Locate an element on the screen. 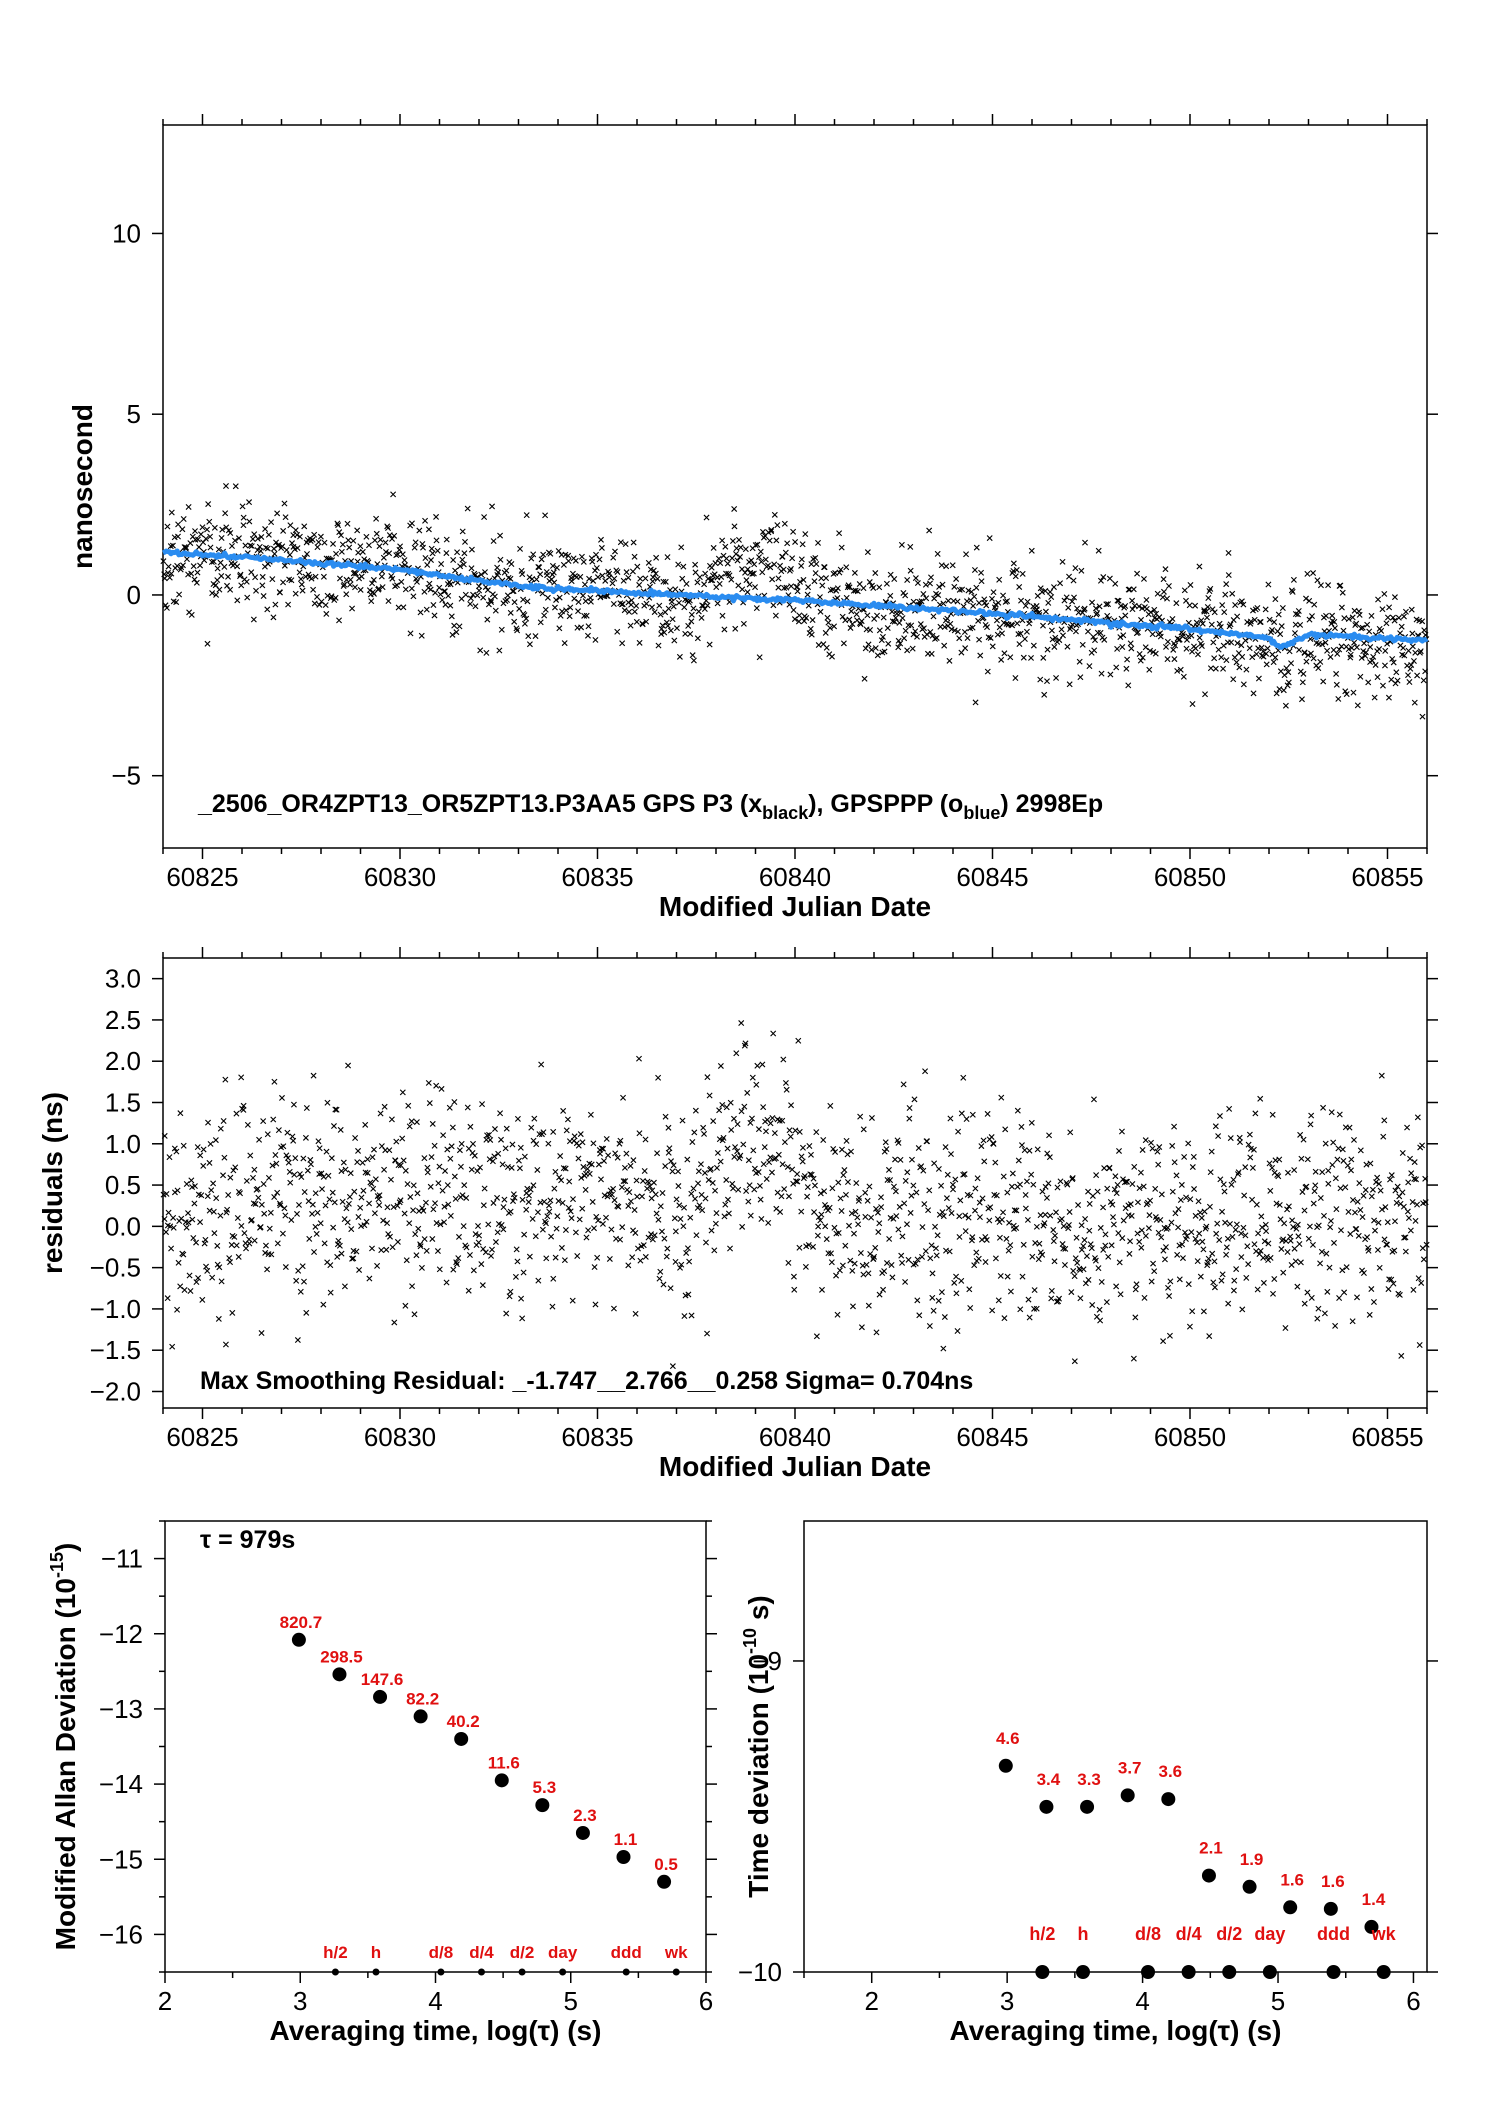  annotation-part: ) 2998Ep is located at coordinates (1051, 804).